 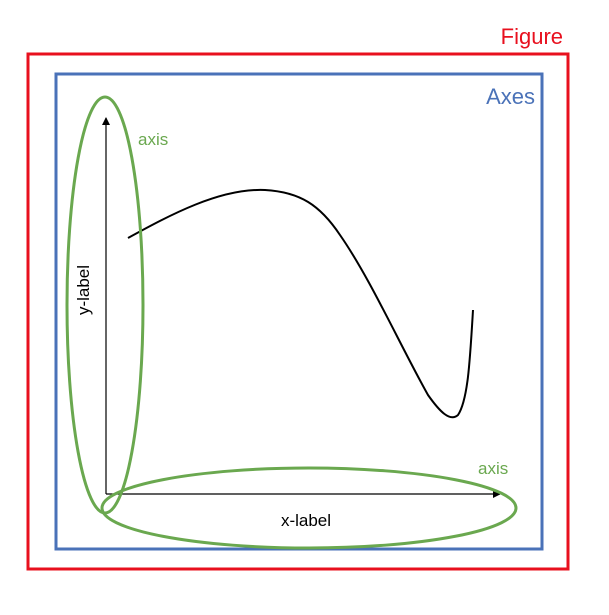 I want to click on y-label: y-label, so click(x=83, y=290).